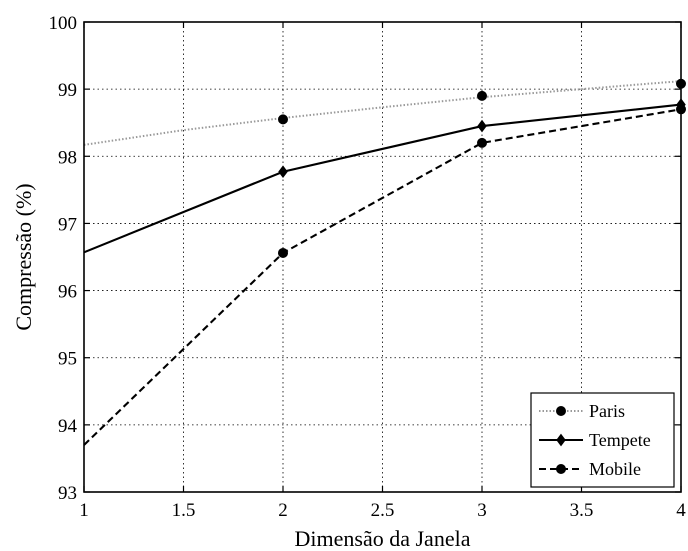 The width and height of the screenshot is (688, 551). What do you see at coordinates (383, 538) in the screenshot?
I see `x-axis-label: Dimensão da Janela` at bounding box center [383, 538].